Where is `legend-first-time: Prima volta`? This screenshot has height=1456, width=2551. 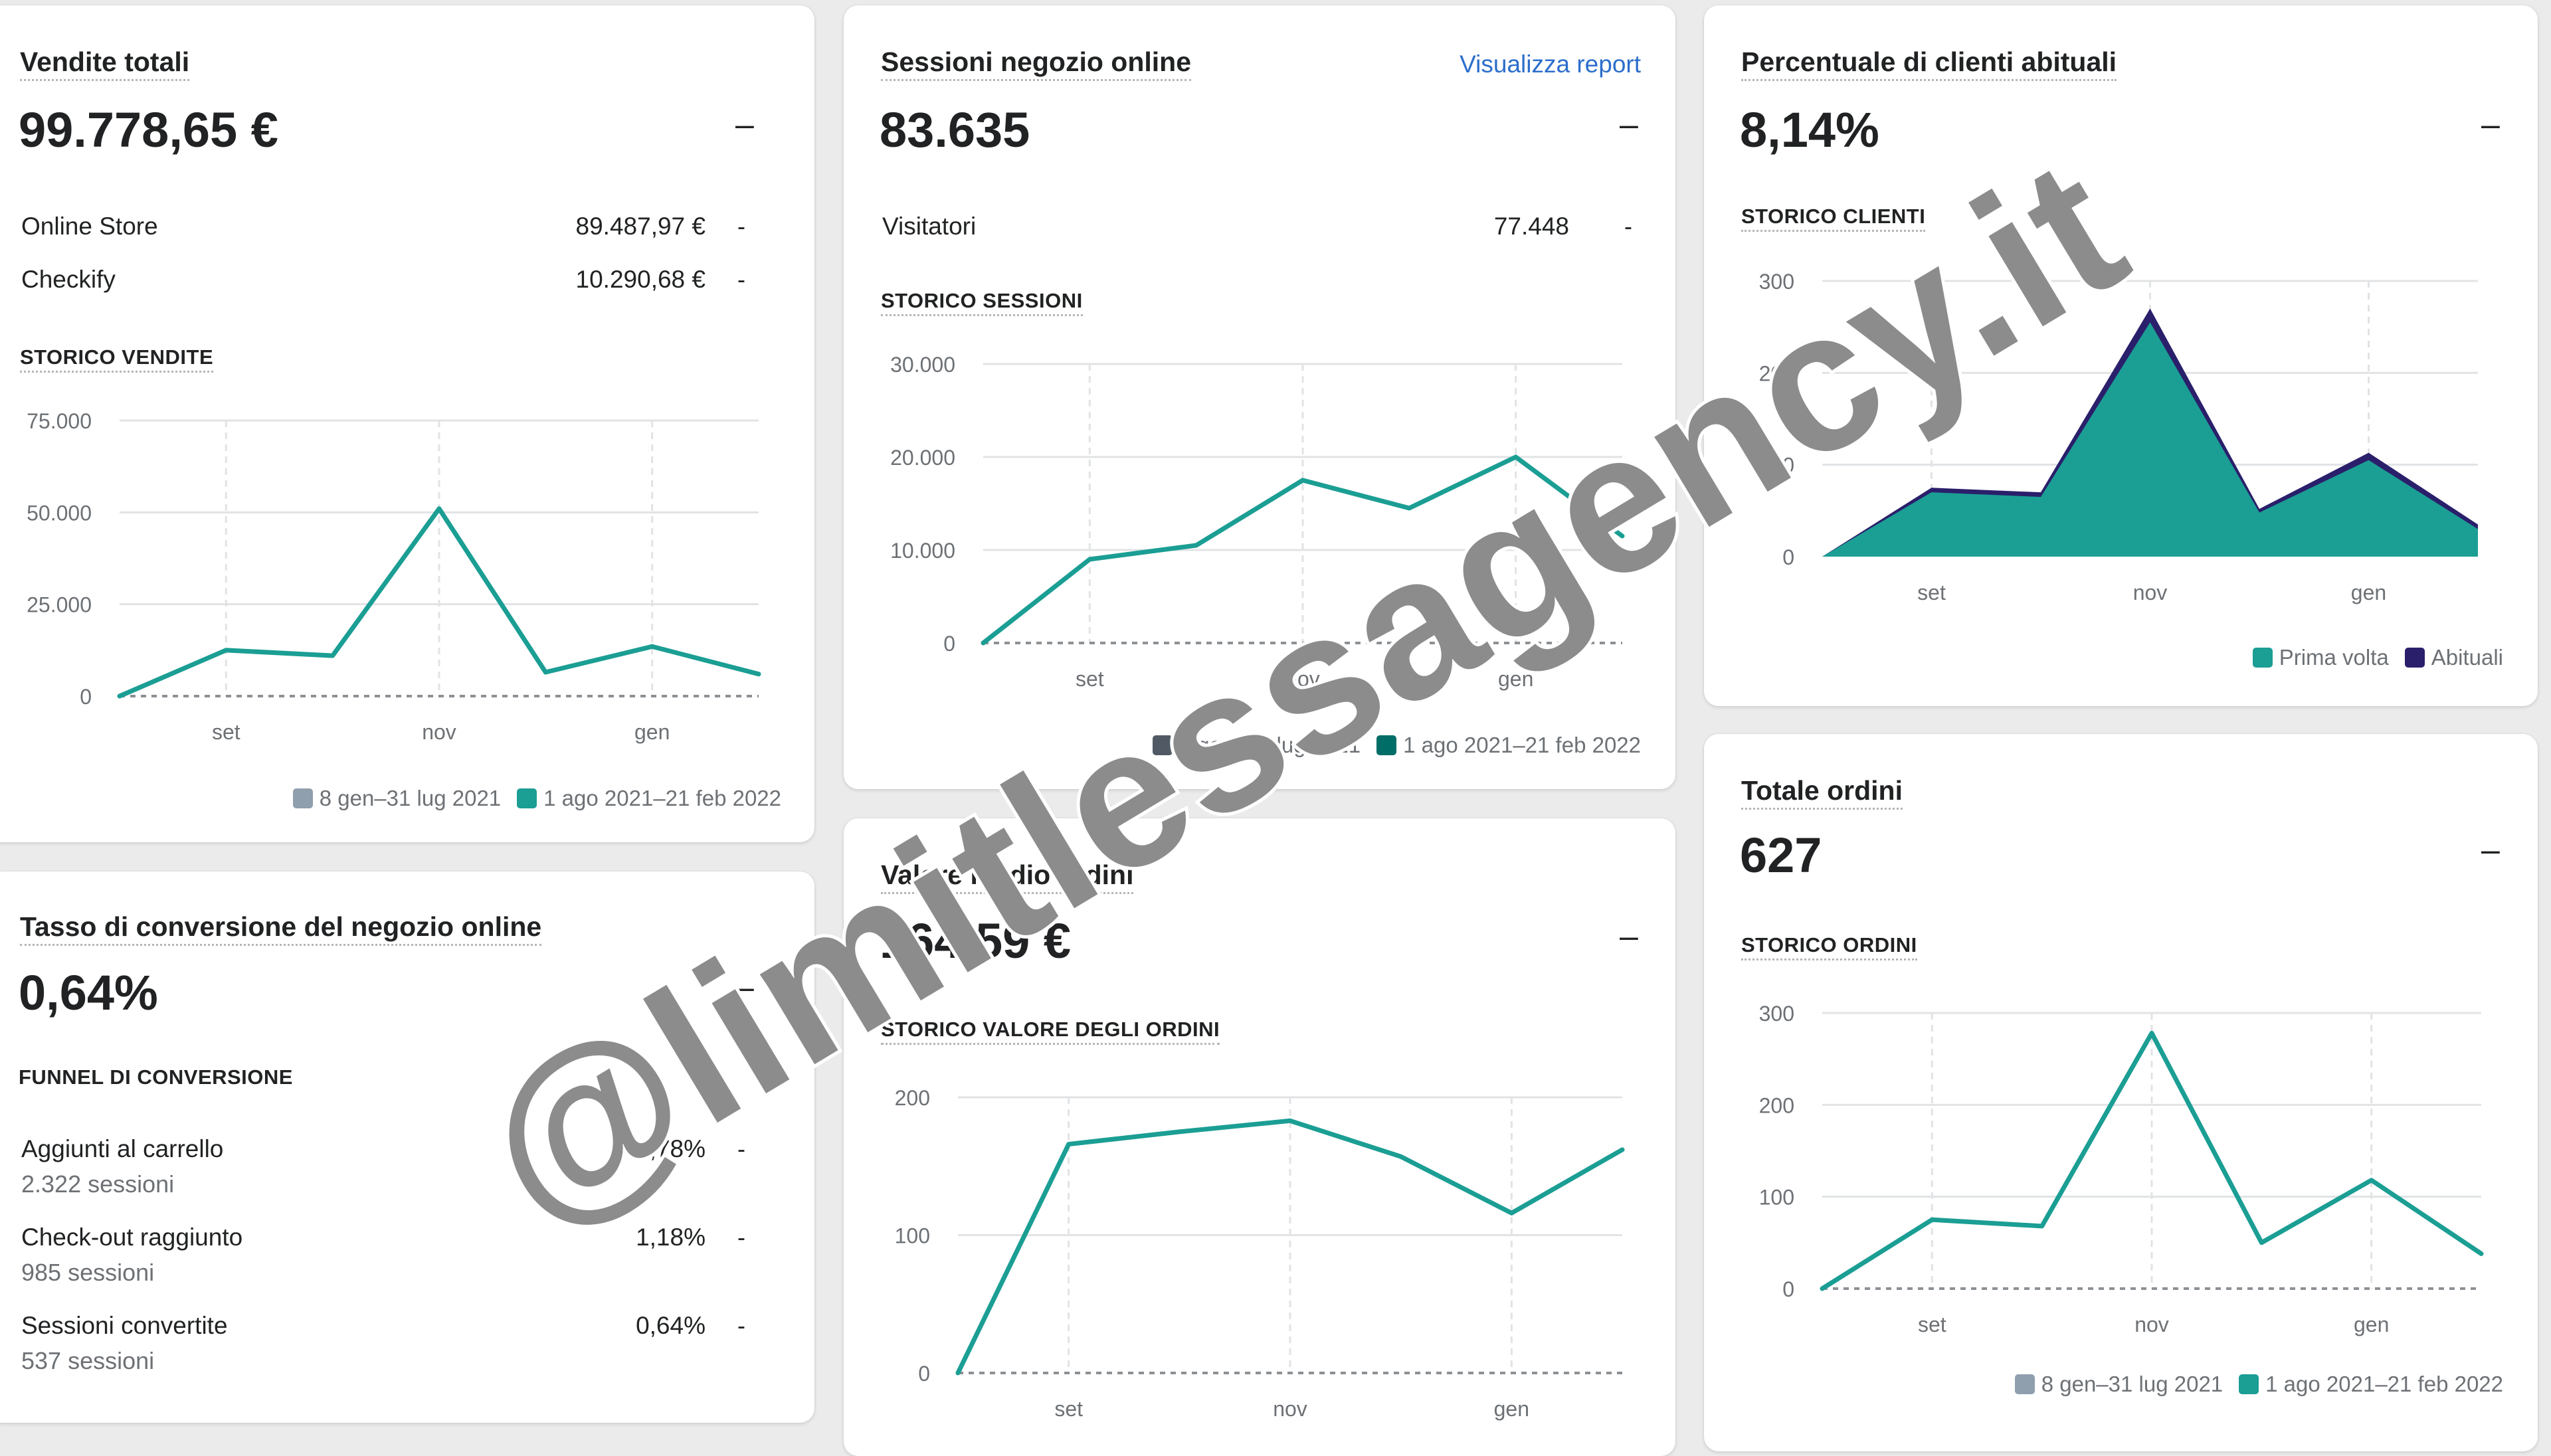 legend-first-time: Prima volta is located at coordinates (2320, 657).